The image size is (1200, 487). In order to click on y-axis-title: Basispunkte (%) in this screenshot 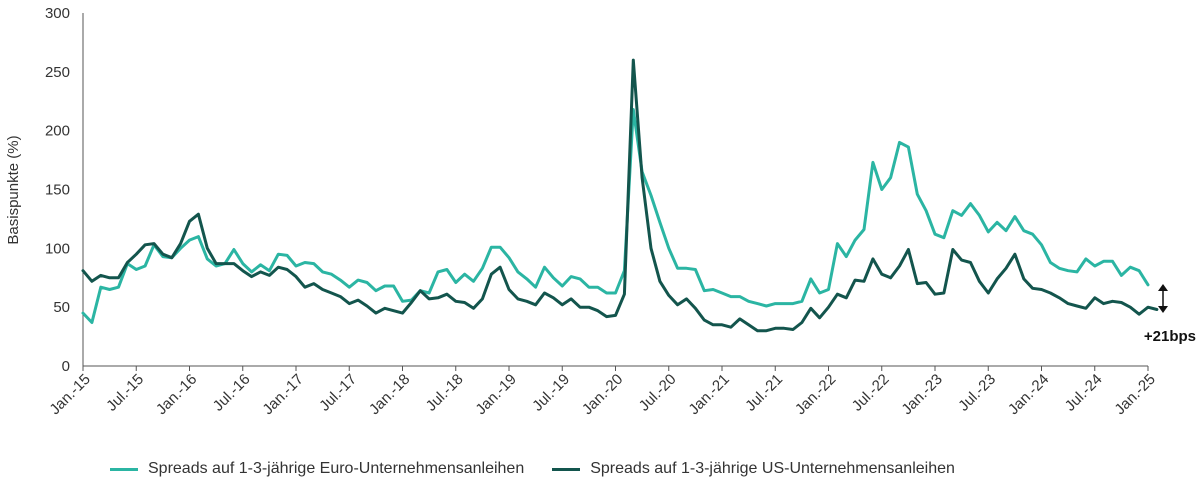, I will do `click(13, 189)`.